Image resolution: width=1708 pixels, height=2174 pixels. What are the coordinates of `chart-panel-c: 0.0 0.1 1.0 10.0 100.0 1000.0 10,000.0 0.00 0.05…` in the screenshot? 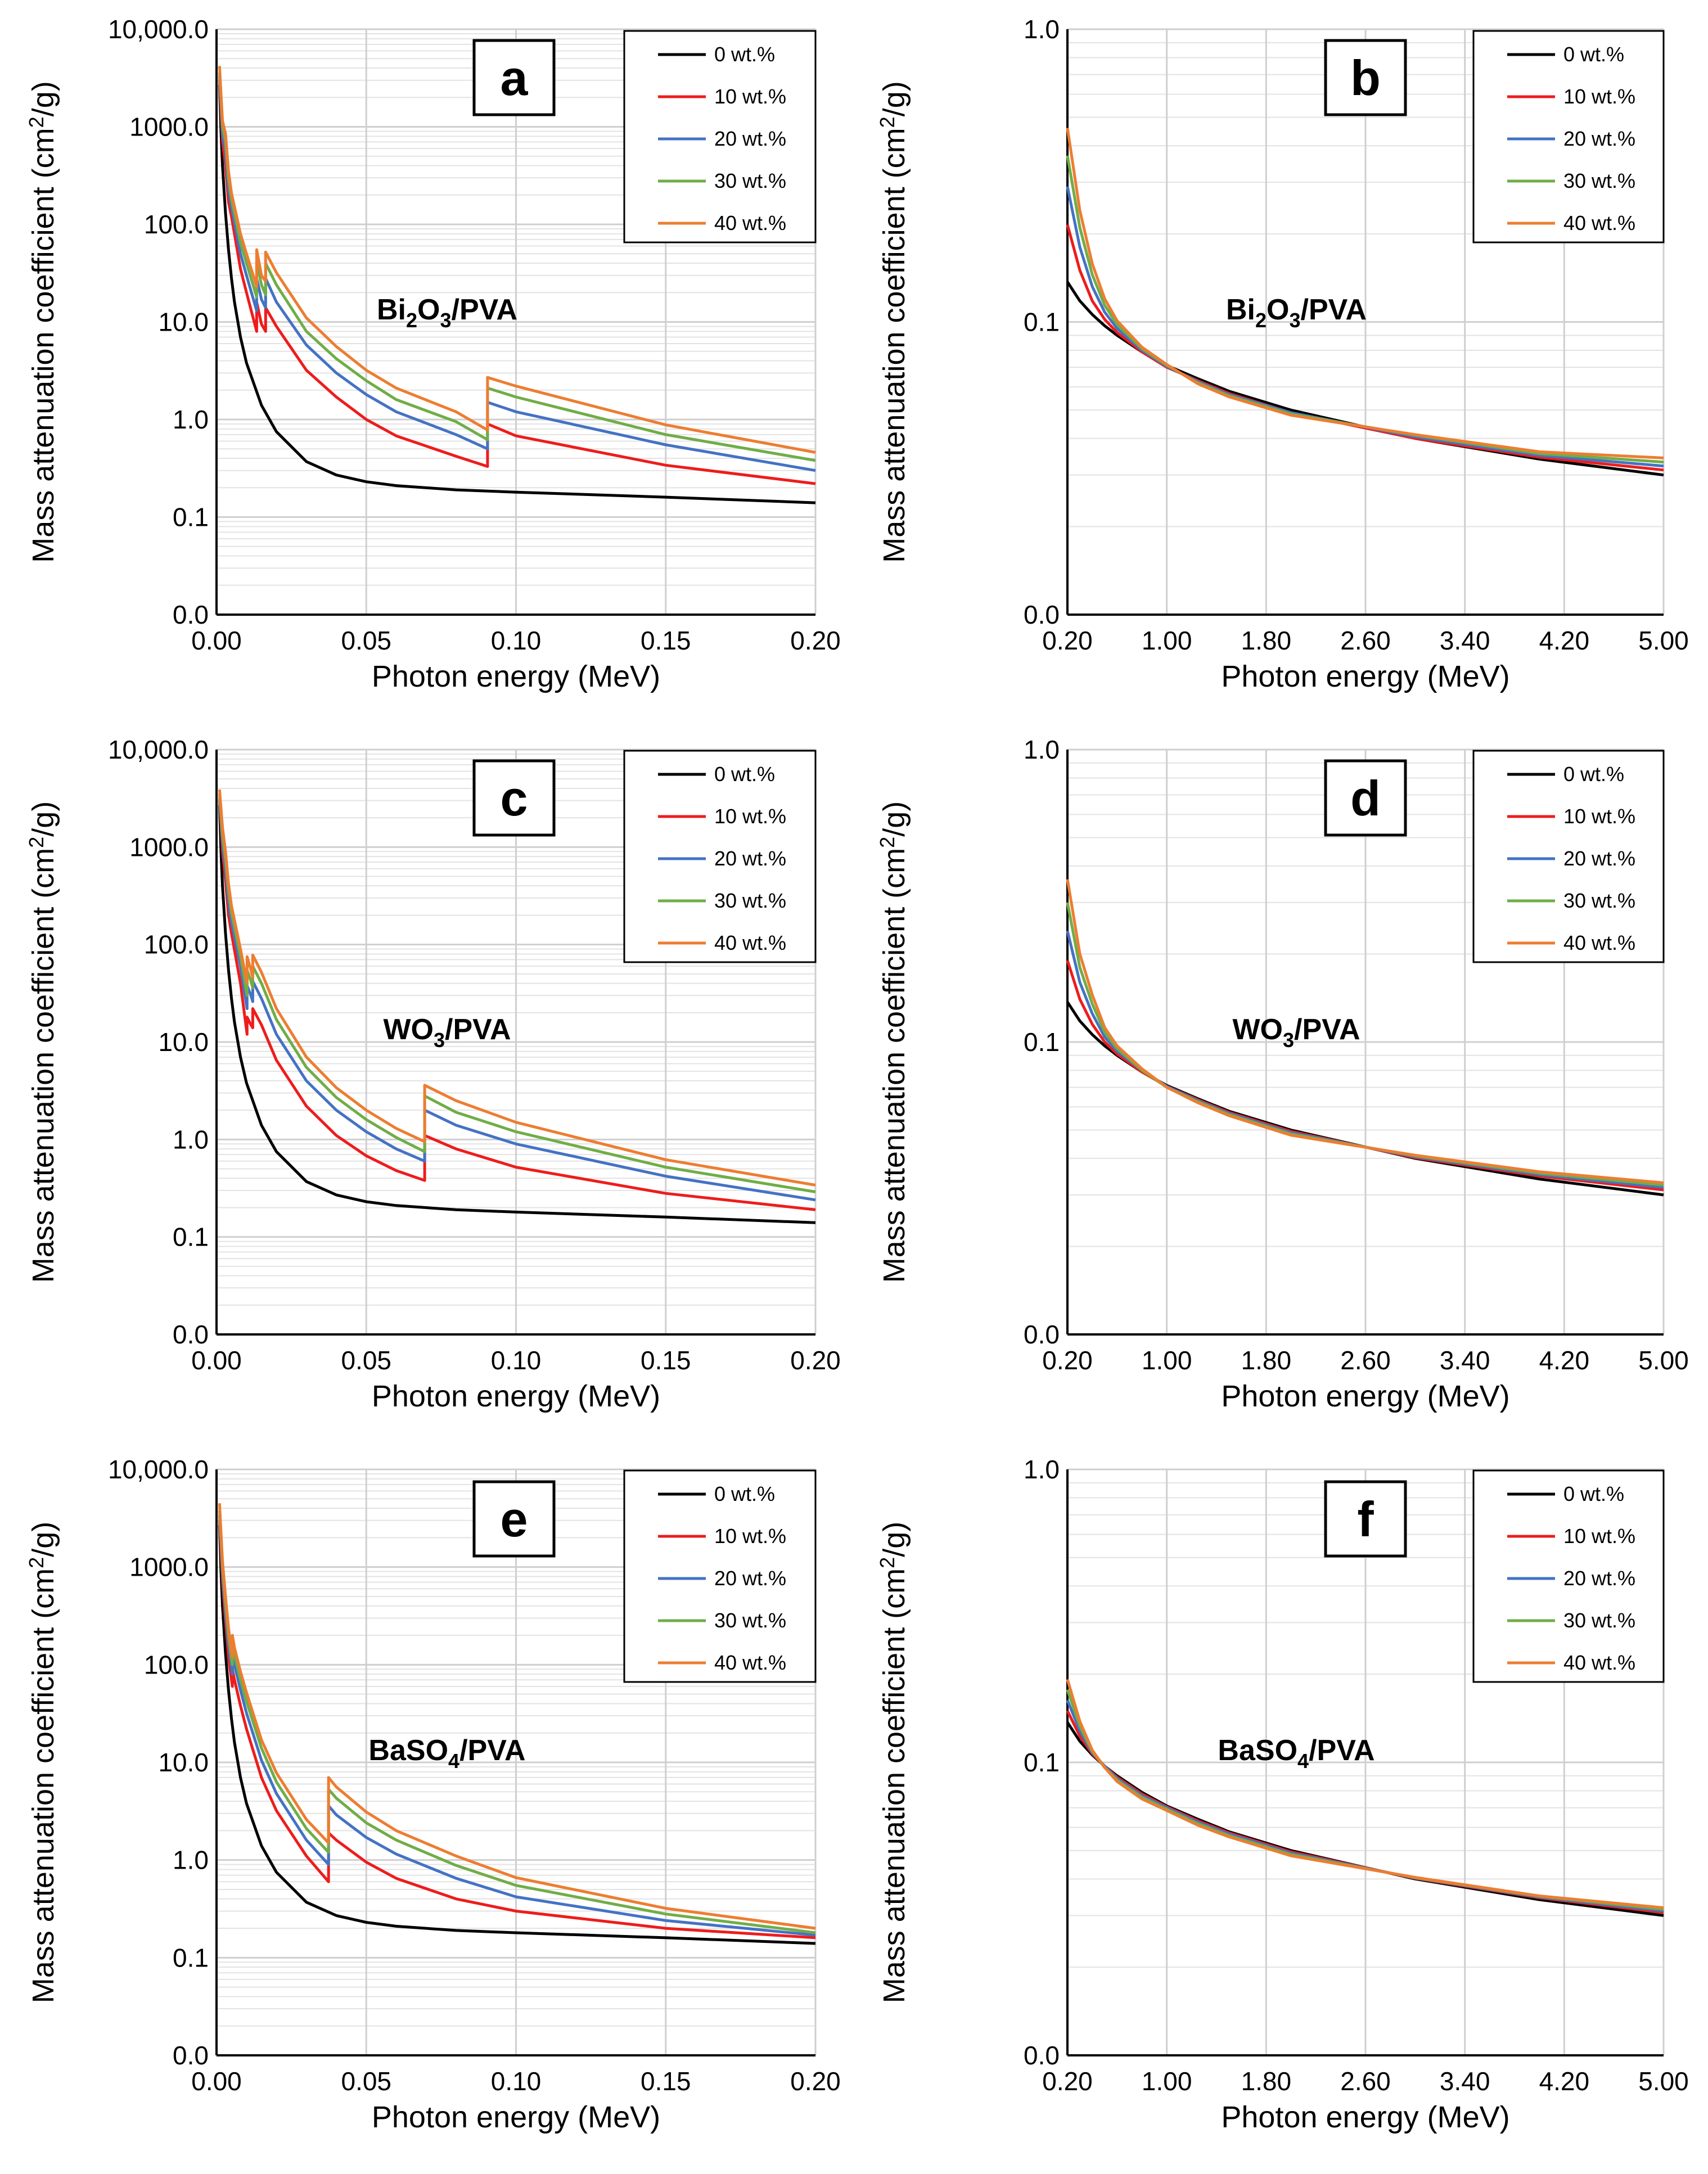 It's located at (433, 1074).